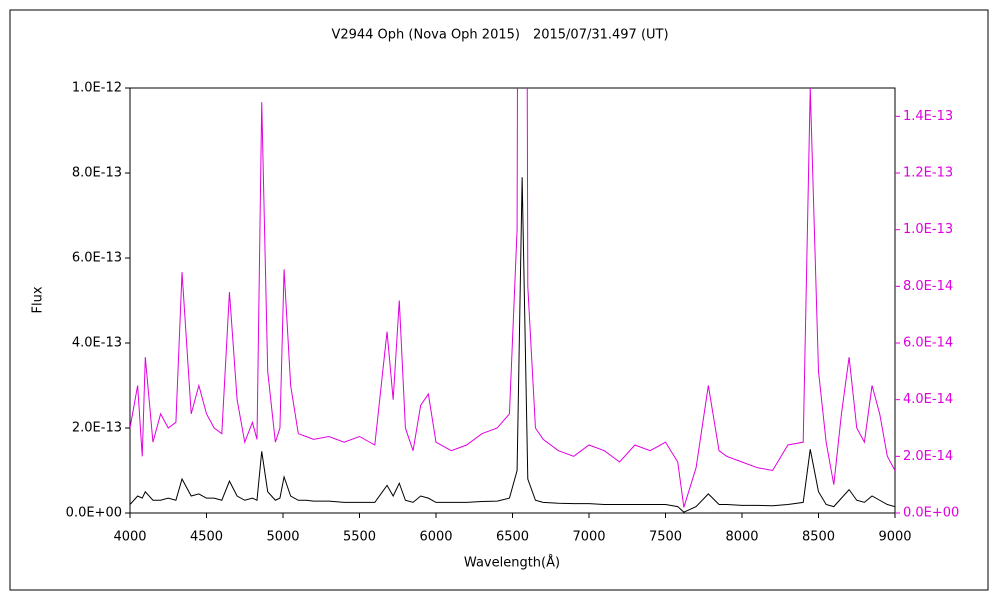 This screenshot has height=604, width=1000. What do you see at coordinates (512, 563) in the screenshot?
I see `x-axis-label: Wavelength(Å)` at bounding box center [512, 563].